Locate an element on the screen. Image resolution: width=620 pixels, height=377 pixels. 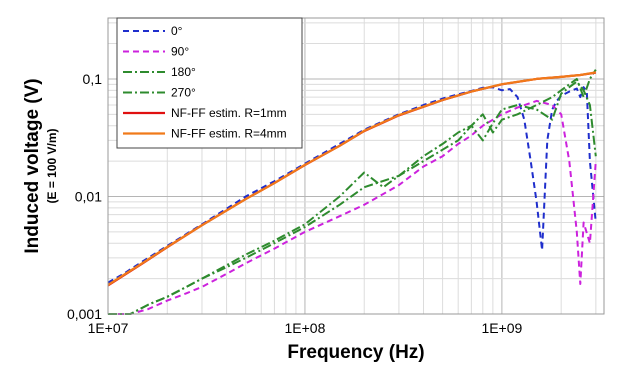
legend-label: 270° is located at coordinates (183, 93).